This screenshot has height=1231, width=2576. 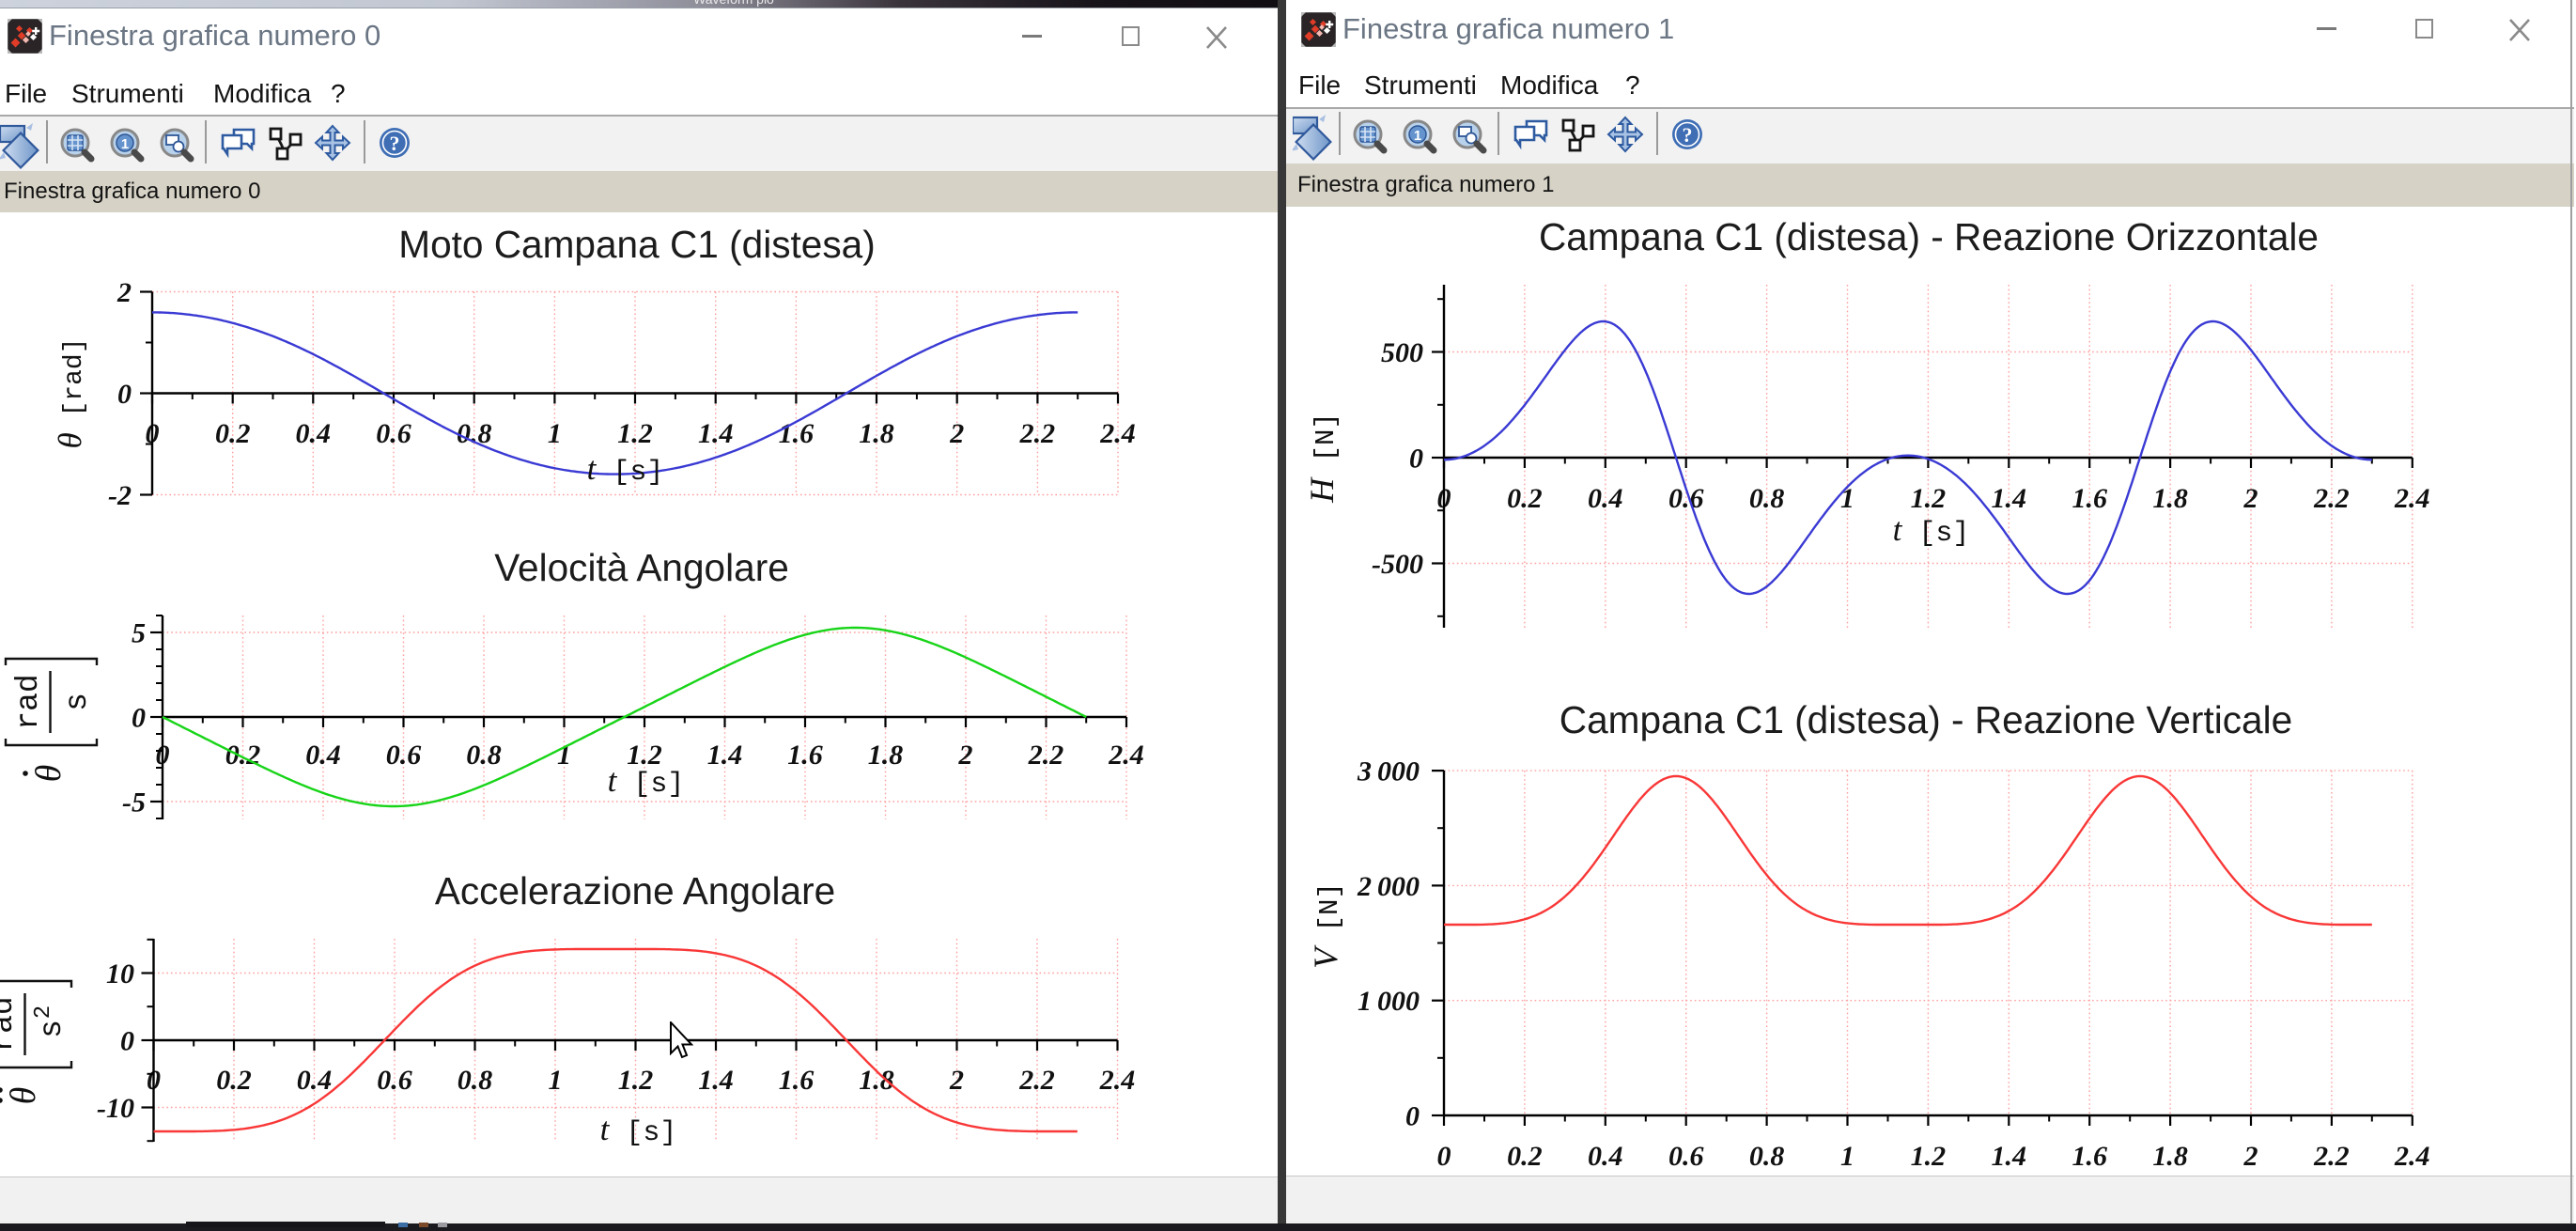 I want to click on svg-text: -10, so click(x=115, y=1108).